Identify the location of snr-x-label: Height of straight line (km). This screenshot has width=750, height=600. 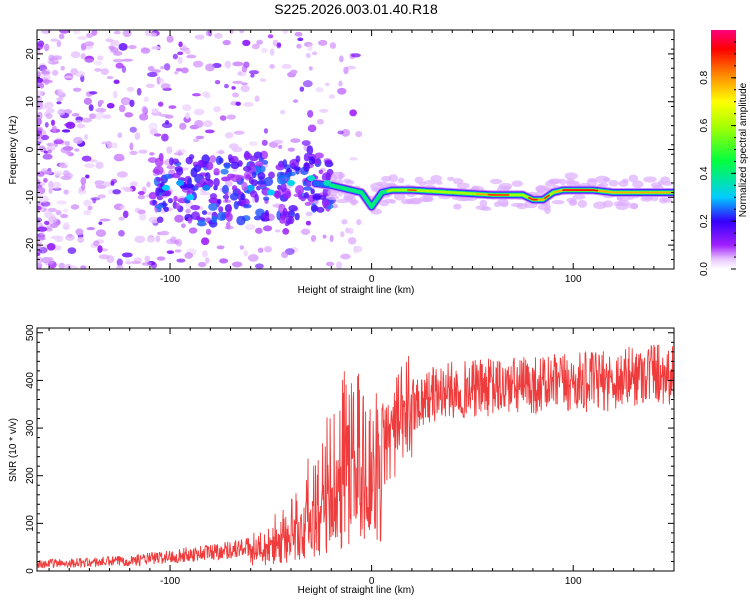
(356, 590).